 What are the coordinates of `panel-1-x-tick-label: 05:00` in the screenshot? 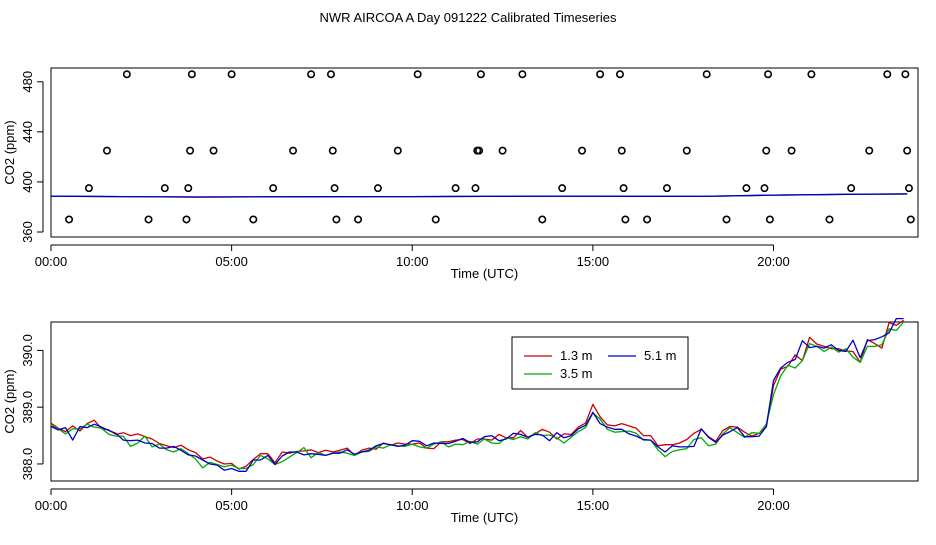 It's located at (231, 261).